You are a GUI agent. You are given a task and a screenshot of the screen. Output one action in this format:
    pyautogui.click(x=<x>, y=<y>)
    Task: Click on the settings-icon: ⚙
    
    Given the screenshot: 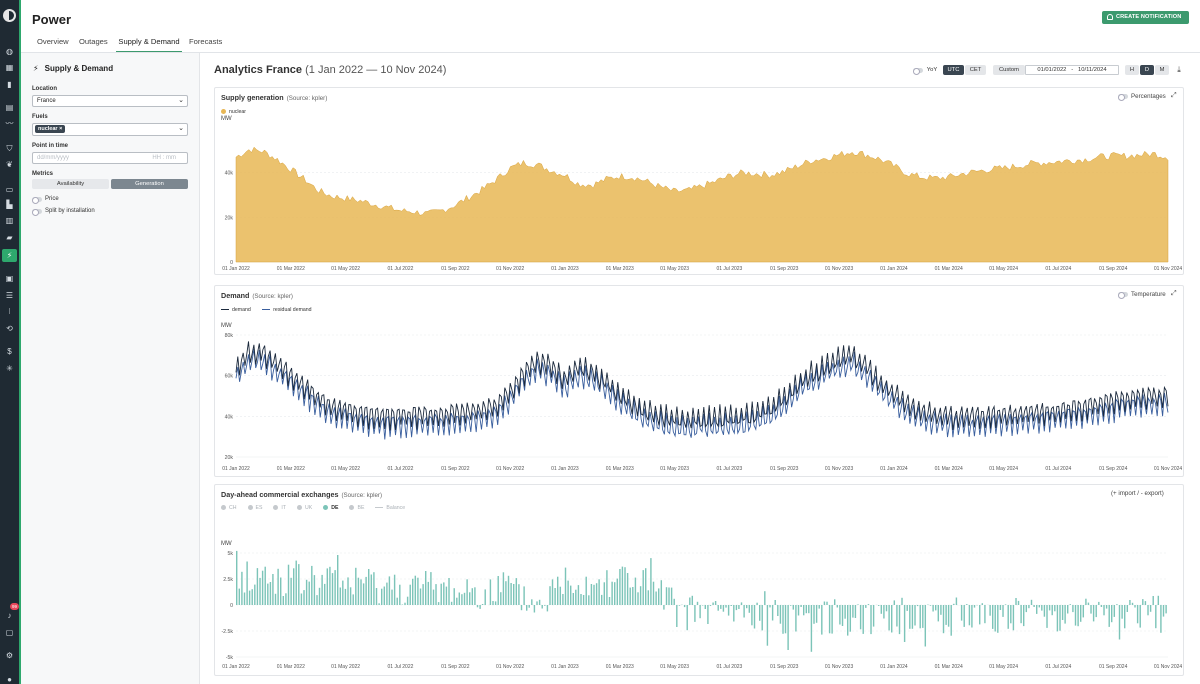 What is the action you would take?
    pyautogui.click(x=9, y=655)
    